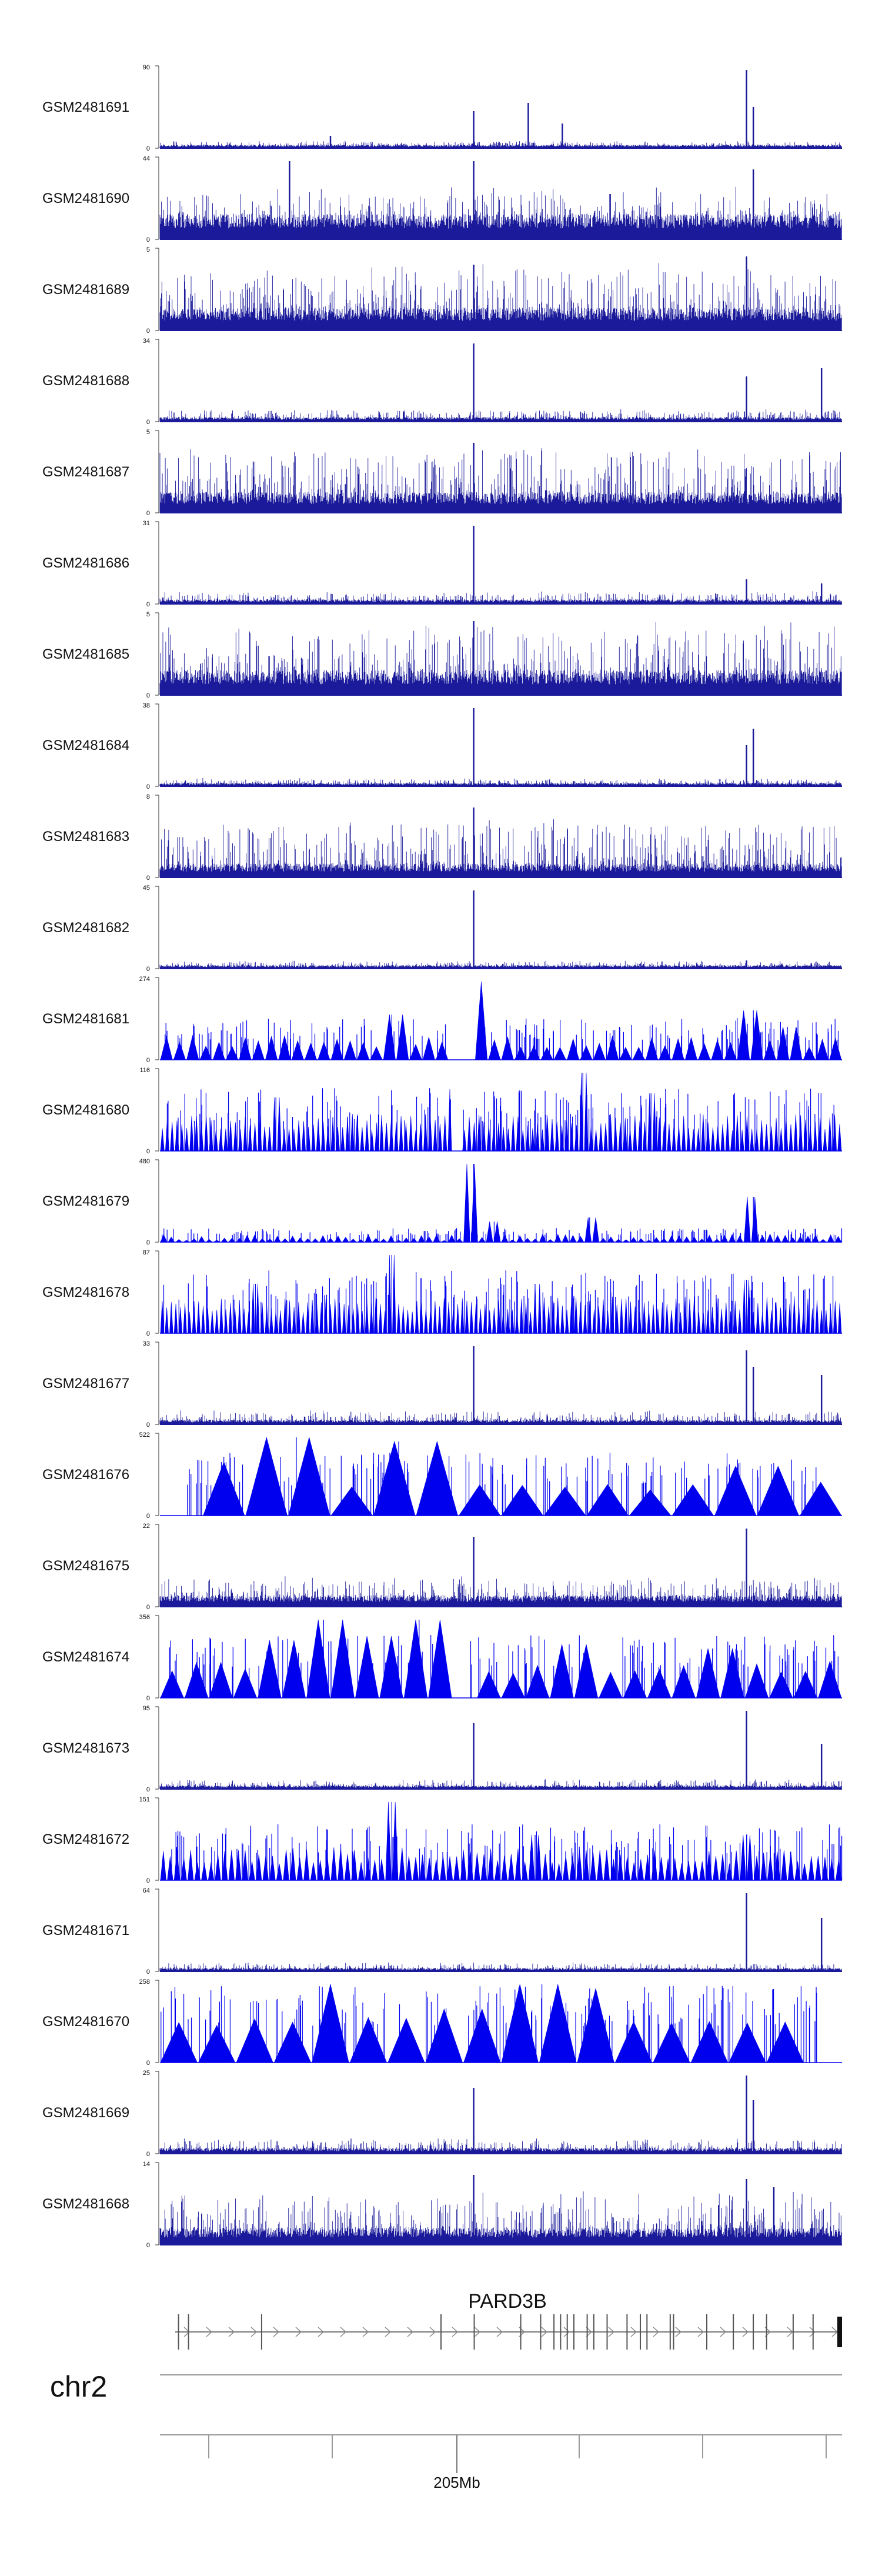 This screenshot has width=882, height=2576. What do you see at coordinates (456, 2482) in the screenshot?
I see `genome-axis-tick-label: 205Mb` at bounding box center [456, 2482].